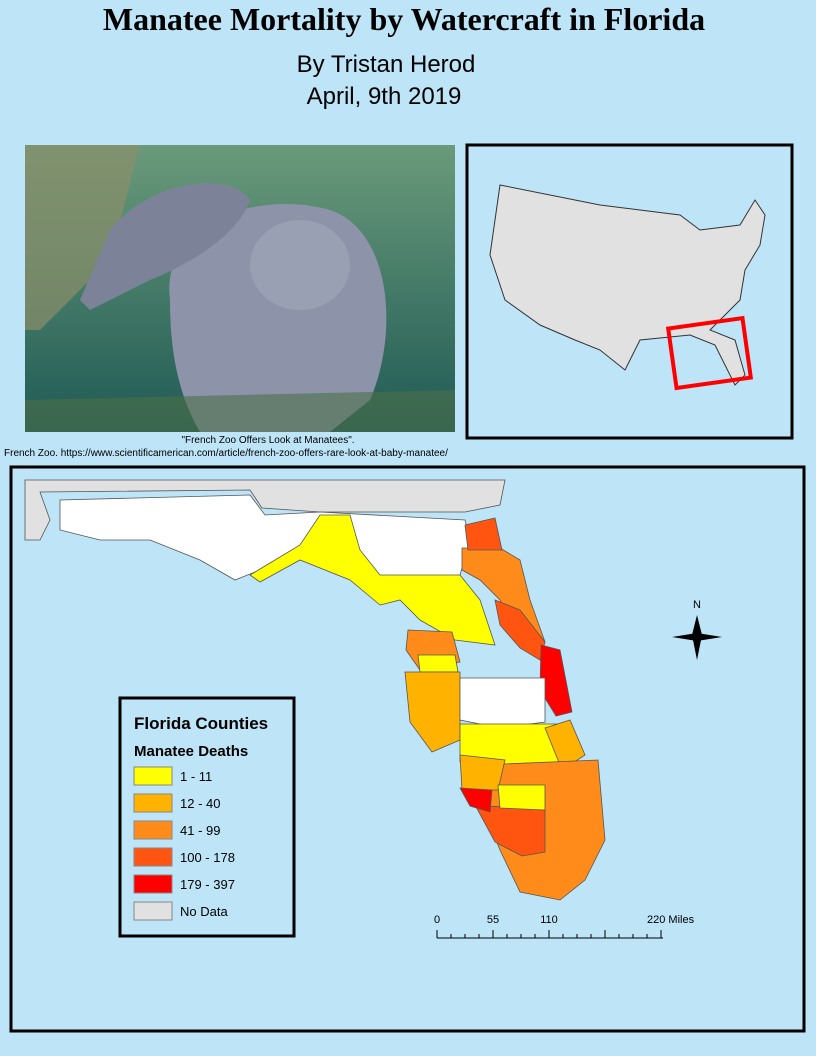 This screenshot has width=816, height=1056. I want to click on legend-label: 1 - 11, so click(196, 776).